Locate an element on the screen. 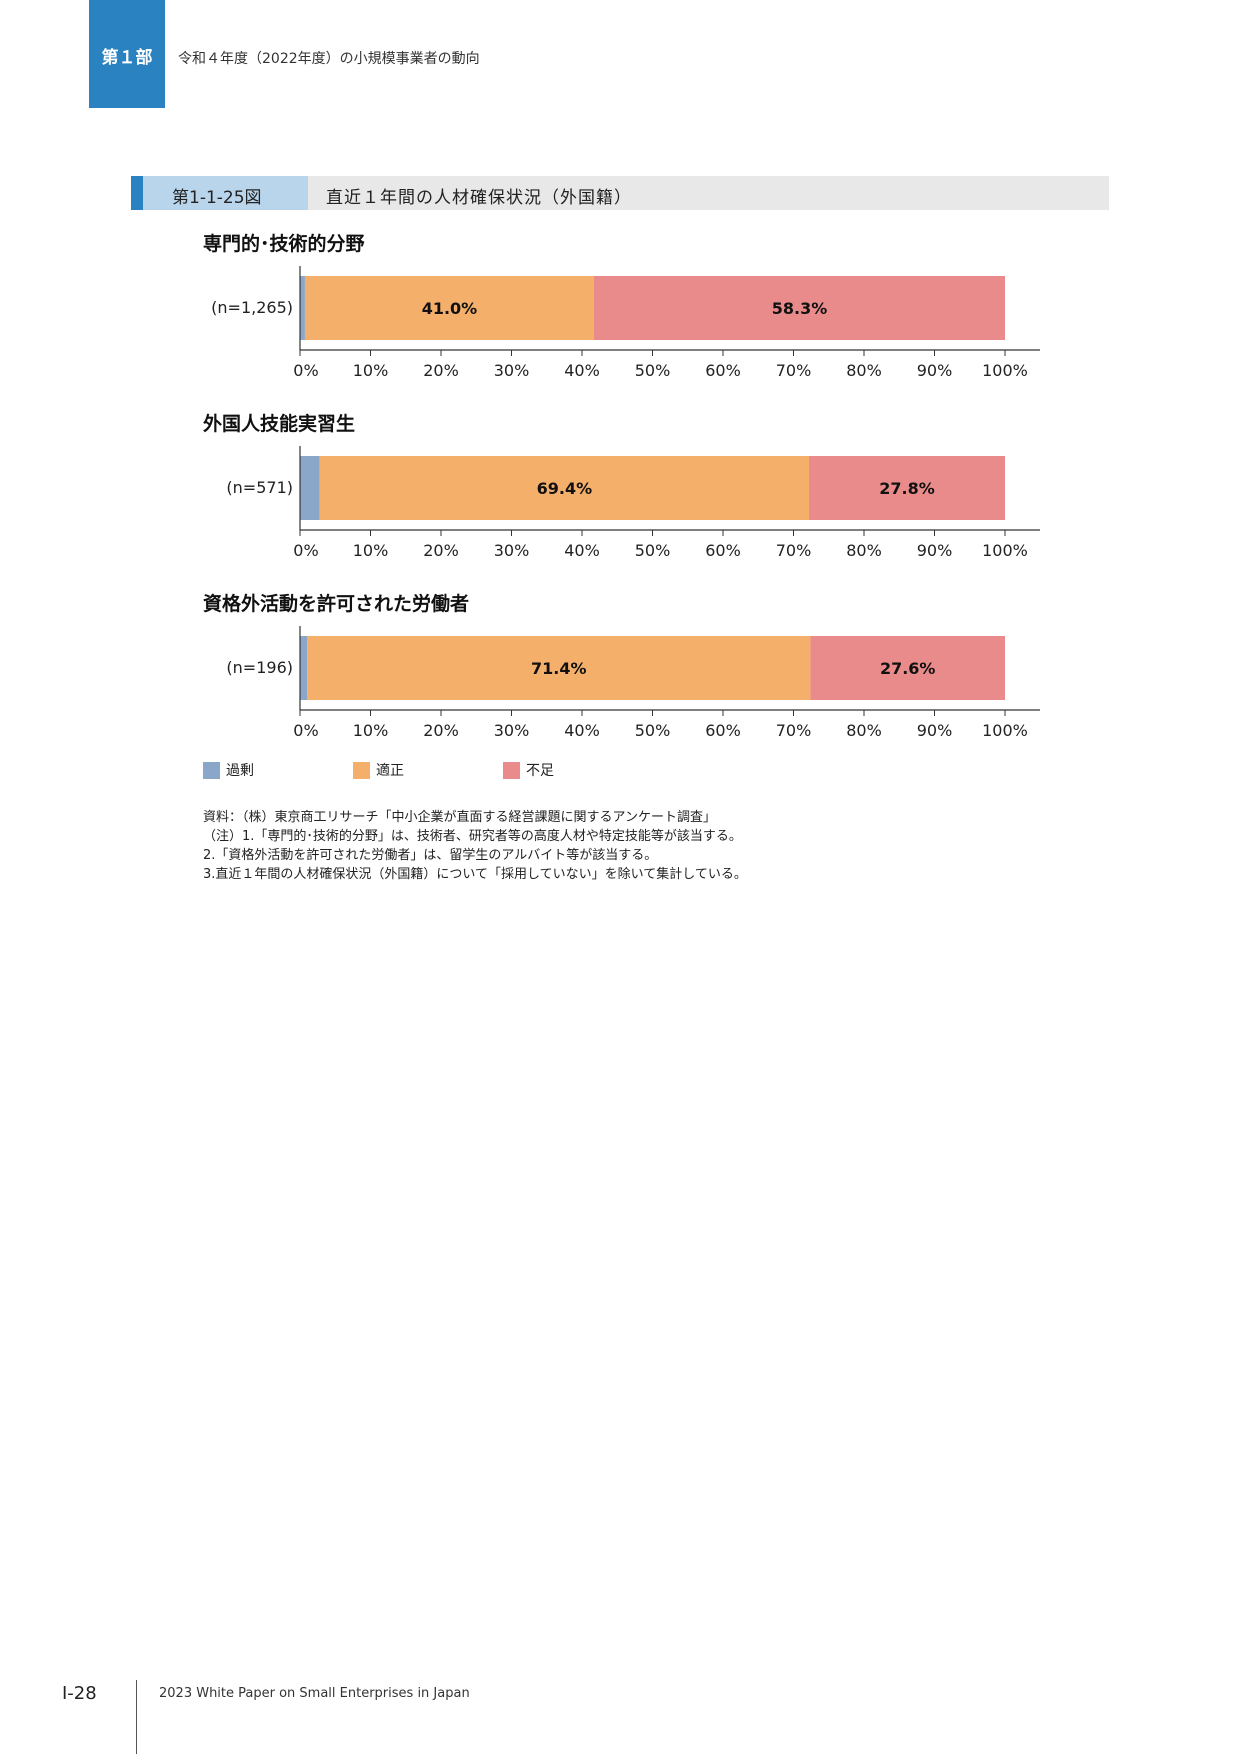  note-2: 2.「資格外活動を許可された労働者」は、留学生のアルバイト等が該当する。 is located at coordinates (430, 855).